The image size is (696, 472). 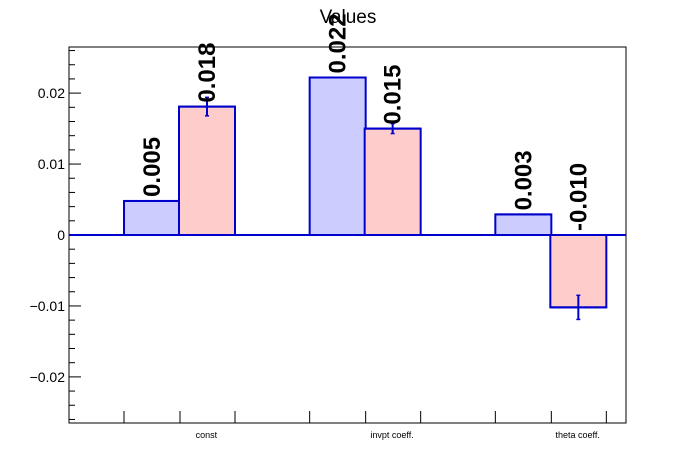 I want to click on bar-value-label: 0.015, so click(x=393, y=95).